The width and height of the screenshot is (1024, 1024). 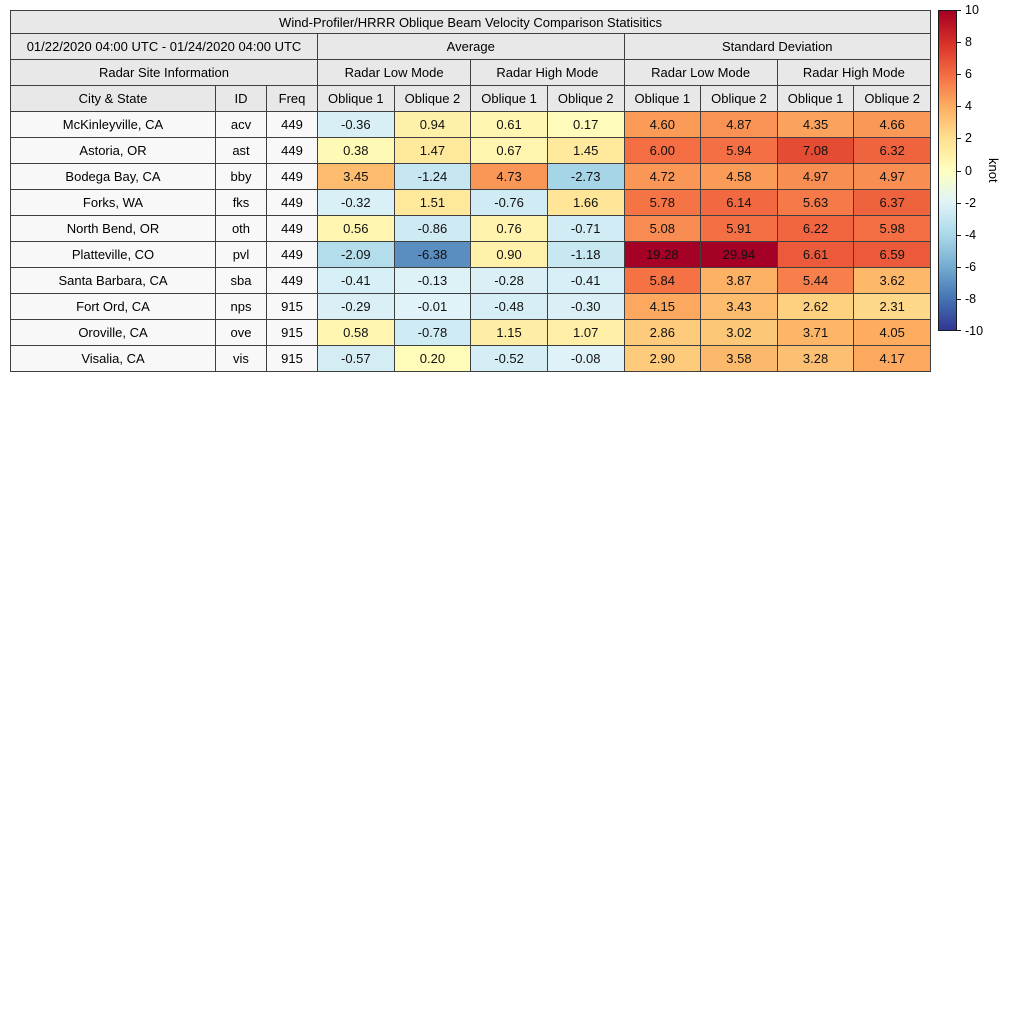 I want to click on colorbar, so click(x=947, y=170).